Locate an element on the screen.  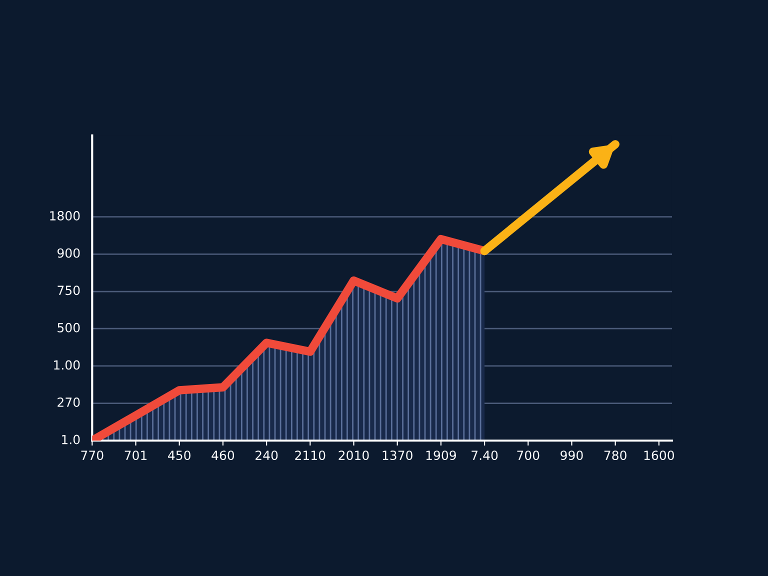
x-tick-label: 701 is located at coordinates (135, 455).